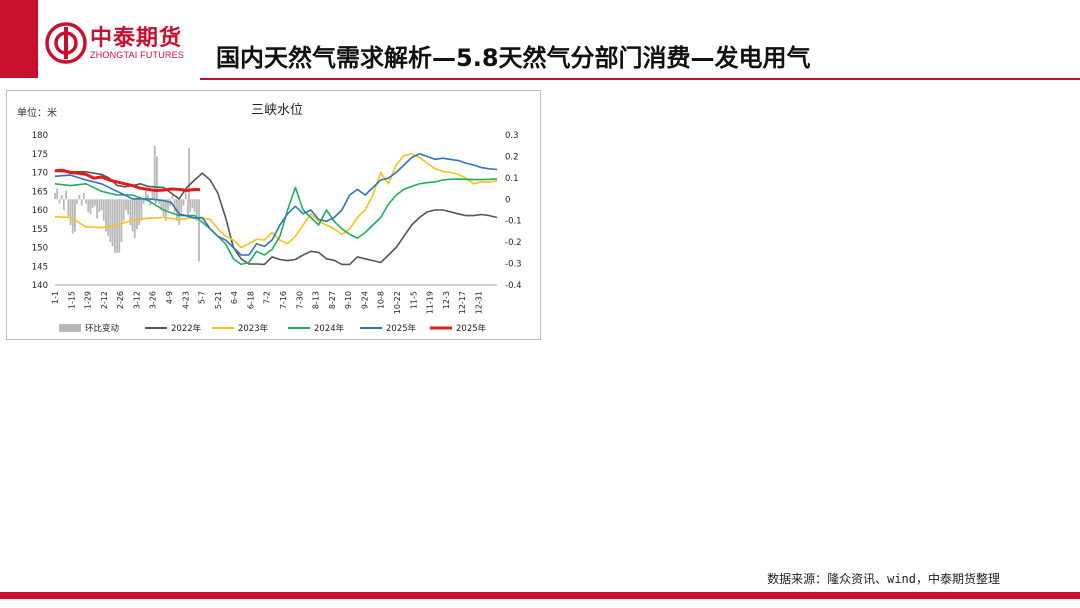 This screenshot has width=1080, height=608. Describe the element at coordinates (397, 302) in the screenshot. I see `x-tick-label: 10-22` at that location.